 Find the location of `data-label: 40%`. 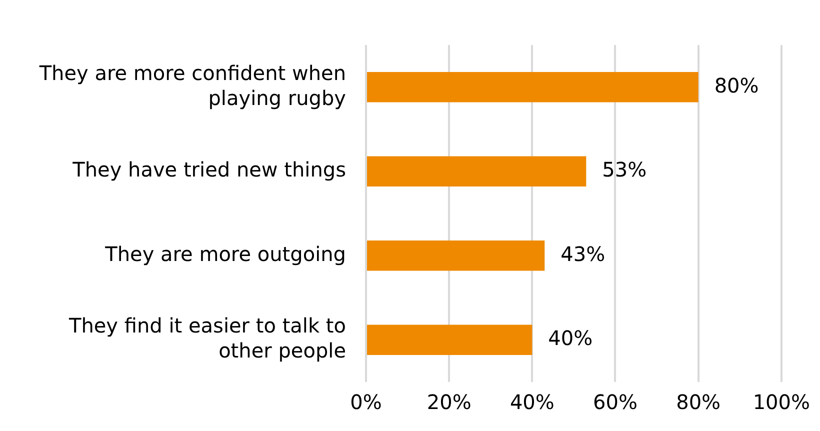

data-label: 40% is located at coordinates (570, 338).